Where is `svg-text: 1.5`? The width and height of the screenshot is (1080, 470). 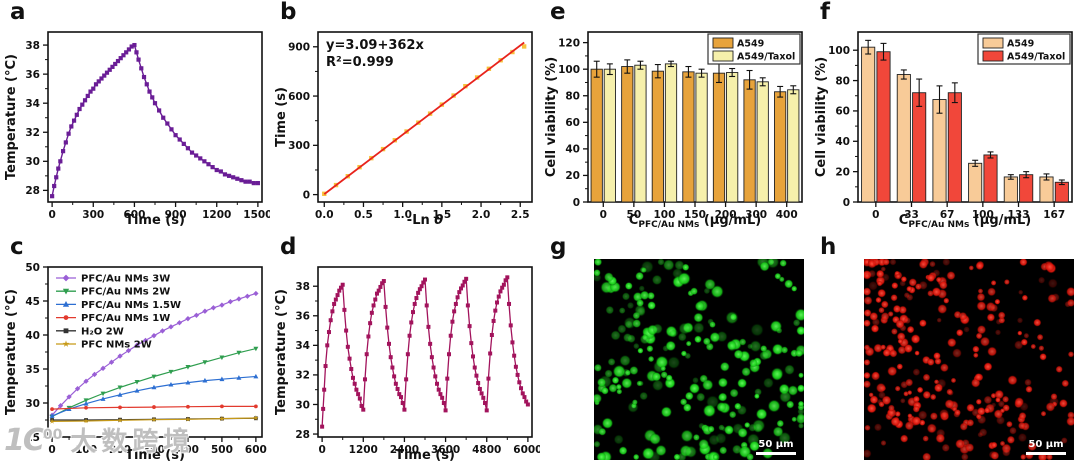
svg-text: 1.5 is located at coordinates (442, 215).